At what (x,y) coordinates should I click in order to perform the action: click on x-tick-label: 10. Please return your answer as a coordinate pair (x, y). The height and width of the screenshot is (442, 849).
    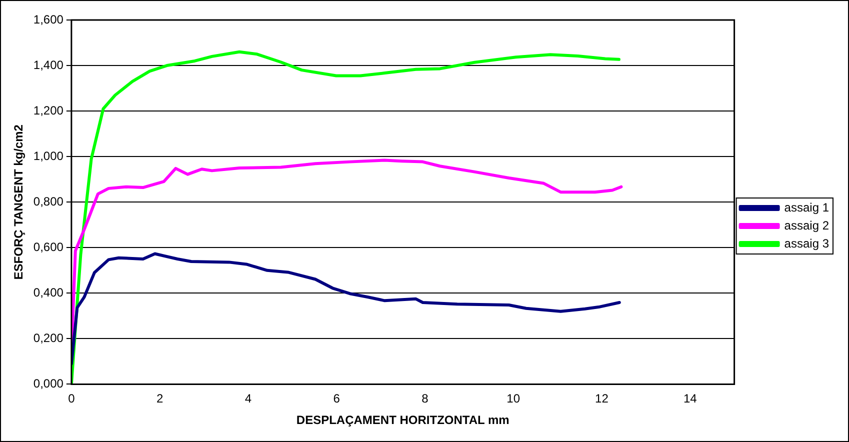
    Looking at the image, I should click on (513, 399).